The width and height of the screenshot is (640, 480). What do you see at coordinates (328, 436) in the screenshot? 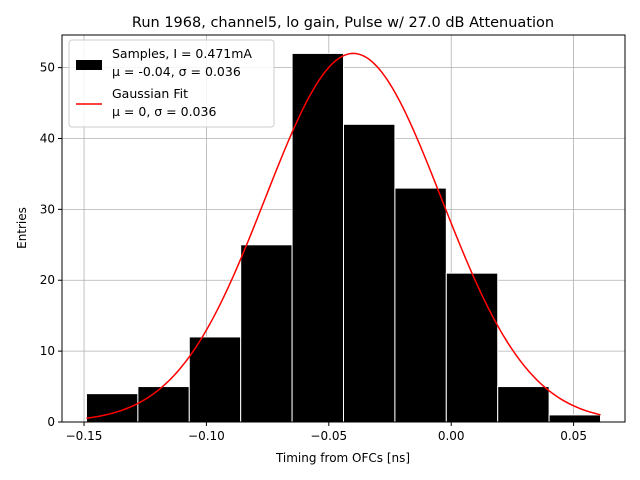
I see `x-tick-label: −0.05` at bounding box center [328, 436].